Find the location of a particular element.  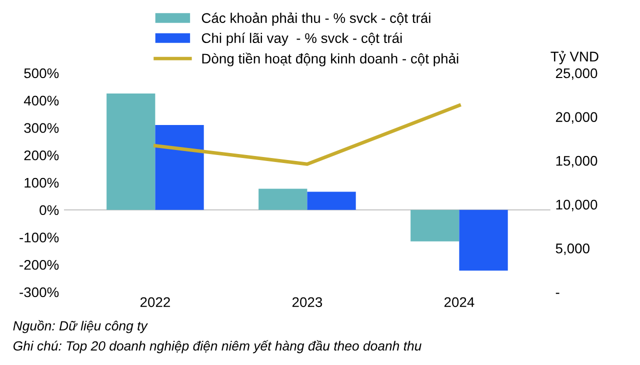

y-tick-label: 300% is located at coordinates (41, 128).